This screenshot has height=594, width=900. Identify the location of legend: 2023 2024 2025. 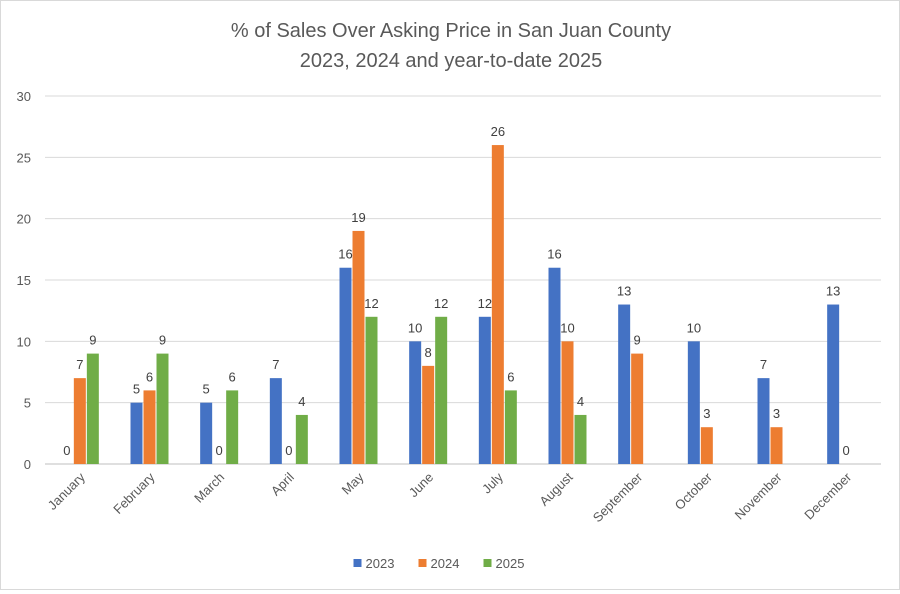
(439, 563).